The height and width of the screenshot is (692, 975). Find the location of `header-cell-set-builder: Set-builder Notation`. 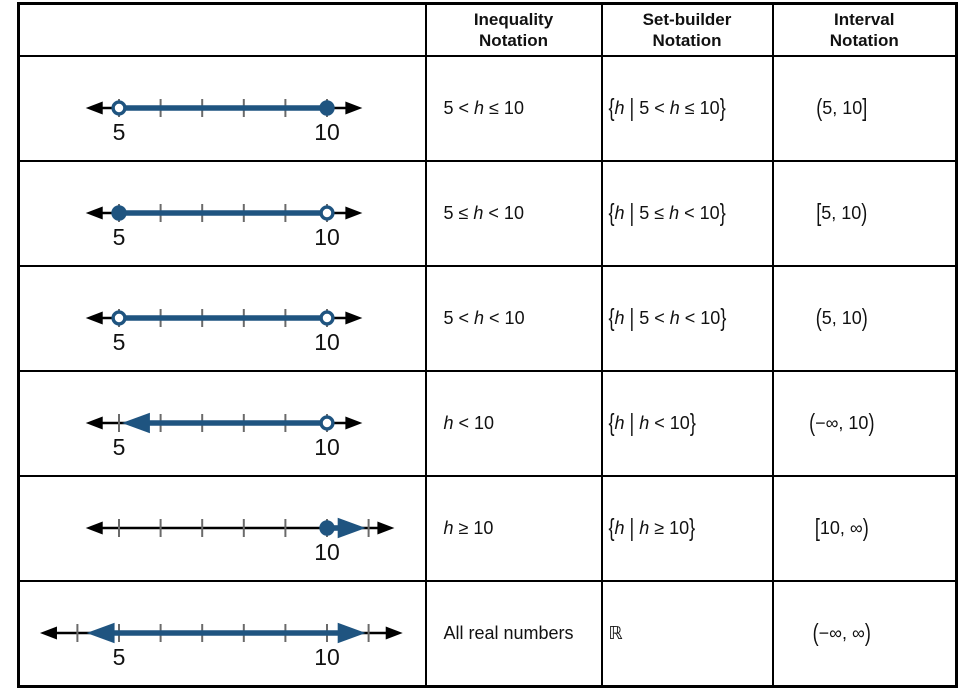

header-cell-set-builder: Set-builder Notation is located at coordinates (687, 29).